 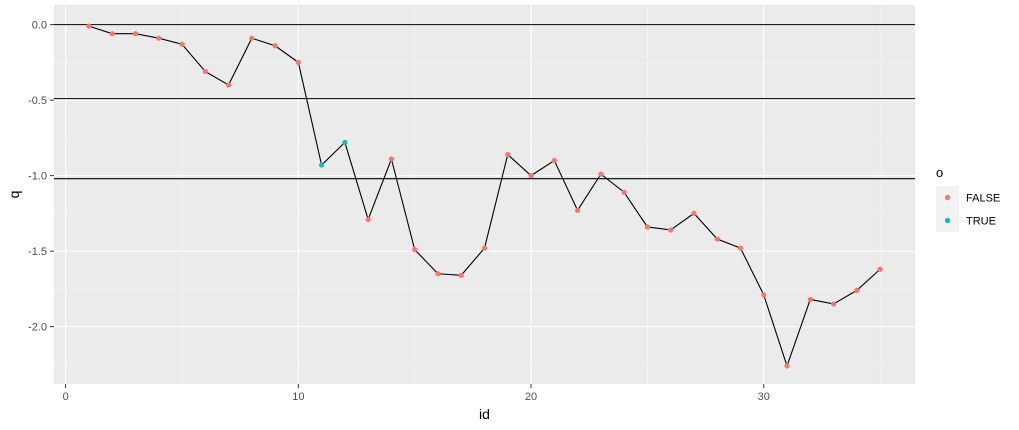 What do you see at coordinates (298, 397) in the screenshot?
I see `x-tick-label: 10` at bounding box center [298, 397].